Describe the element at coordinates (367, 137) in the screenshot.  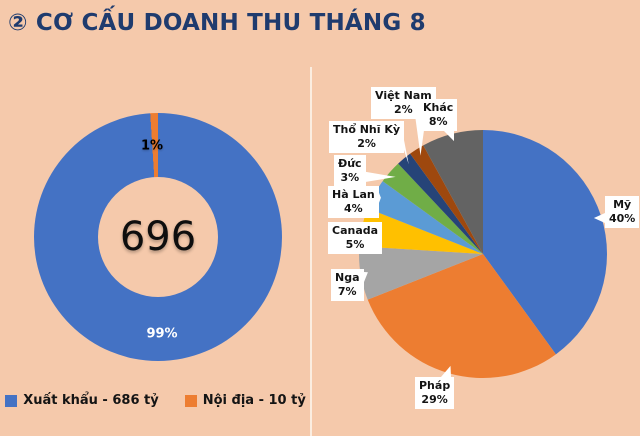
I see `pie-callout-tho-nhi-ky: Thổ Nhĩ Kỳ 2%` at that location.